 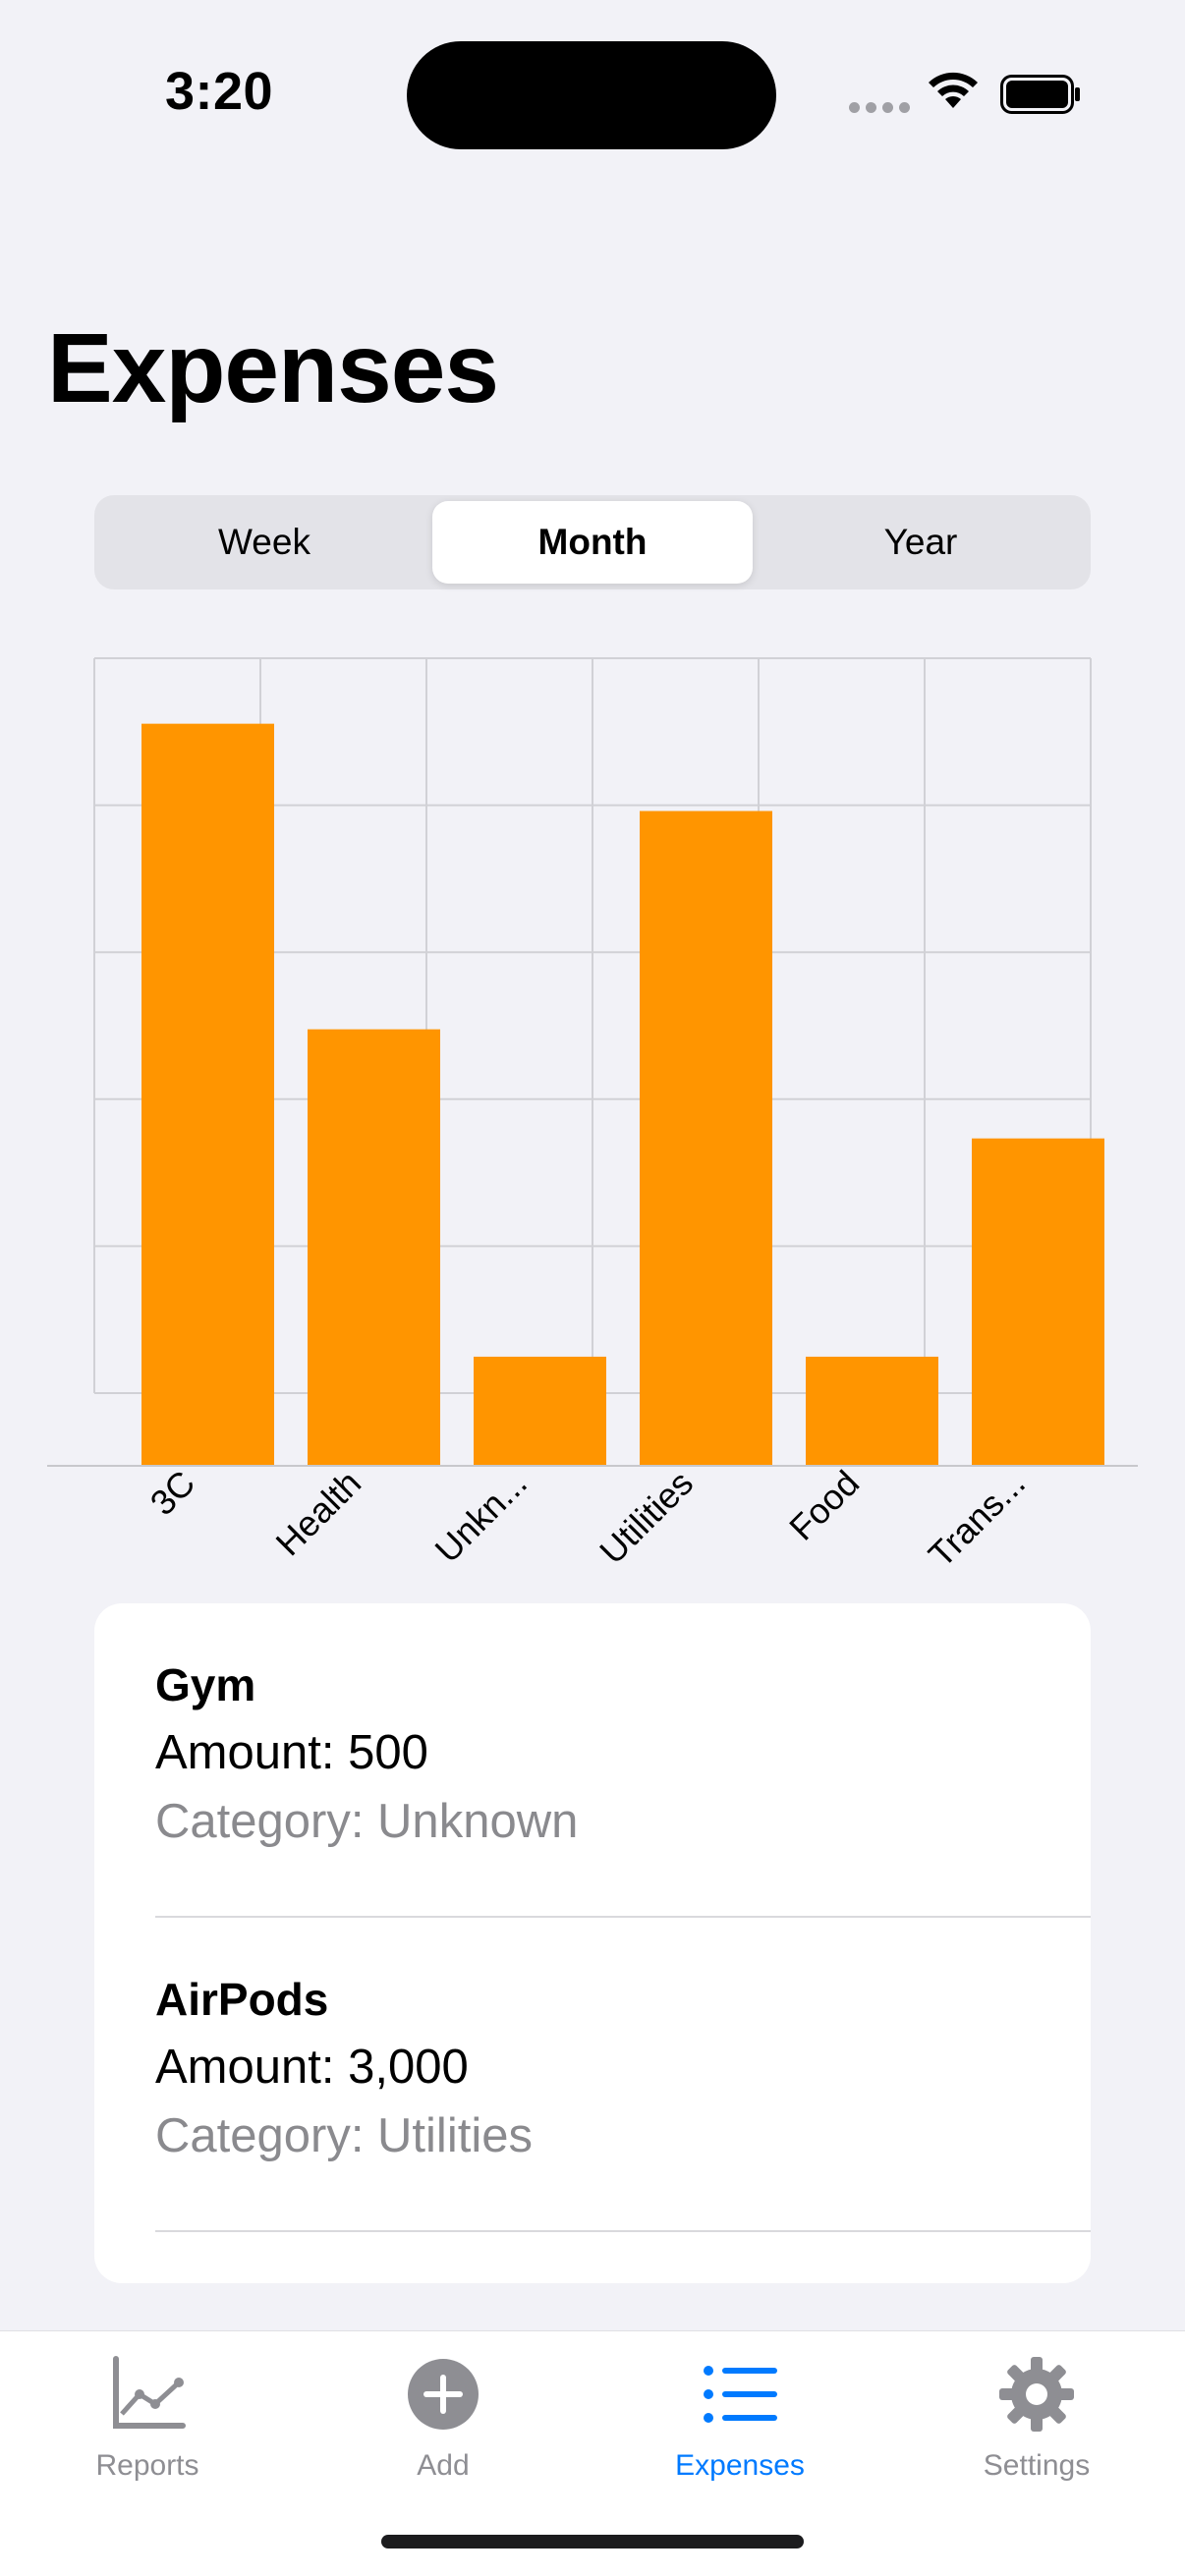 I want to click on wifi-icon, so click(x=954, y=90).